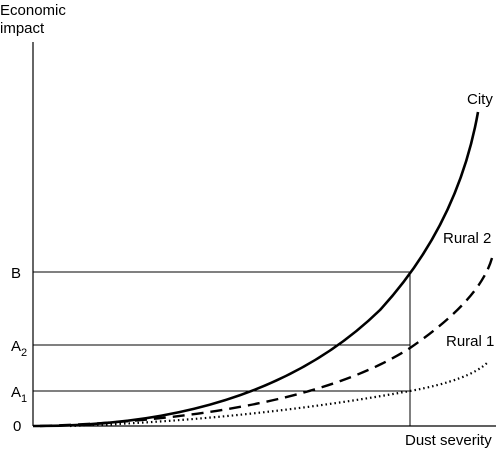 The width and height of the screenshot is (500, 449). I want to click on origin-label: 0, so click(17, 426).